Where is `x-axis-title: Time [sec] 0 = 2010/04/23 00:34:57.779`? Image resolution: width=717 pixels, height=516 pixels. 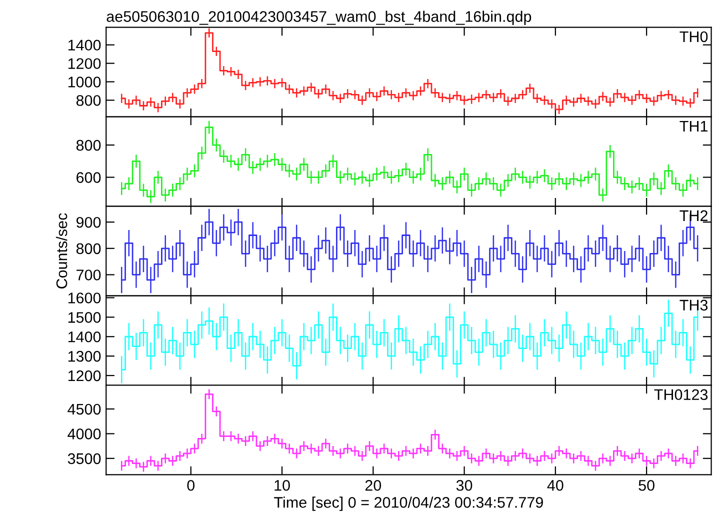
x-axis-title: Time [sec] 0 = 2010/04/23 00:34:57.779 is located at coordinates (408, 503).